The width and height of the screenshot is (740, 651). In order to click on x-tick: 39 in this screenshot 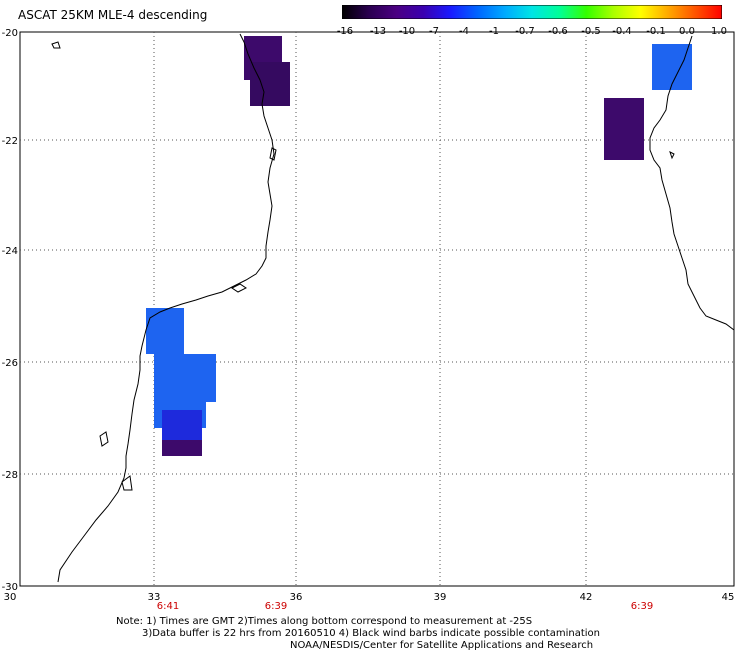, I will do `click(440, 597)`.